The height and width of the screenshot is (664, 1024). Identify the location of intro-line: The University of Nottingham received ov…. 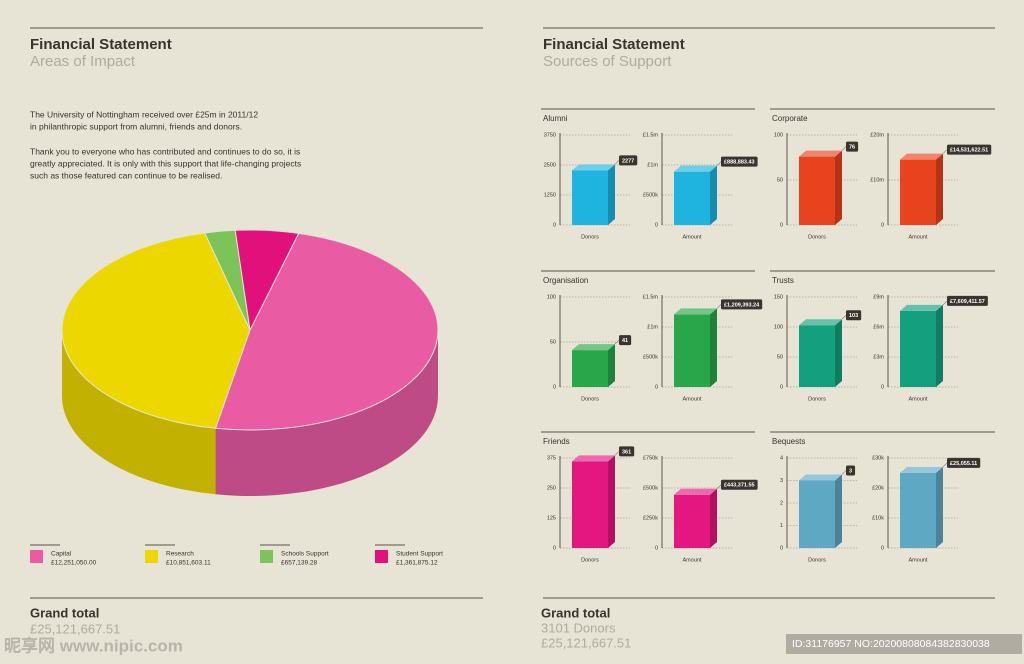
(144, 114).